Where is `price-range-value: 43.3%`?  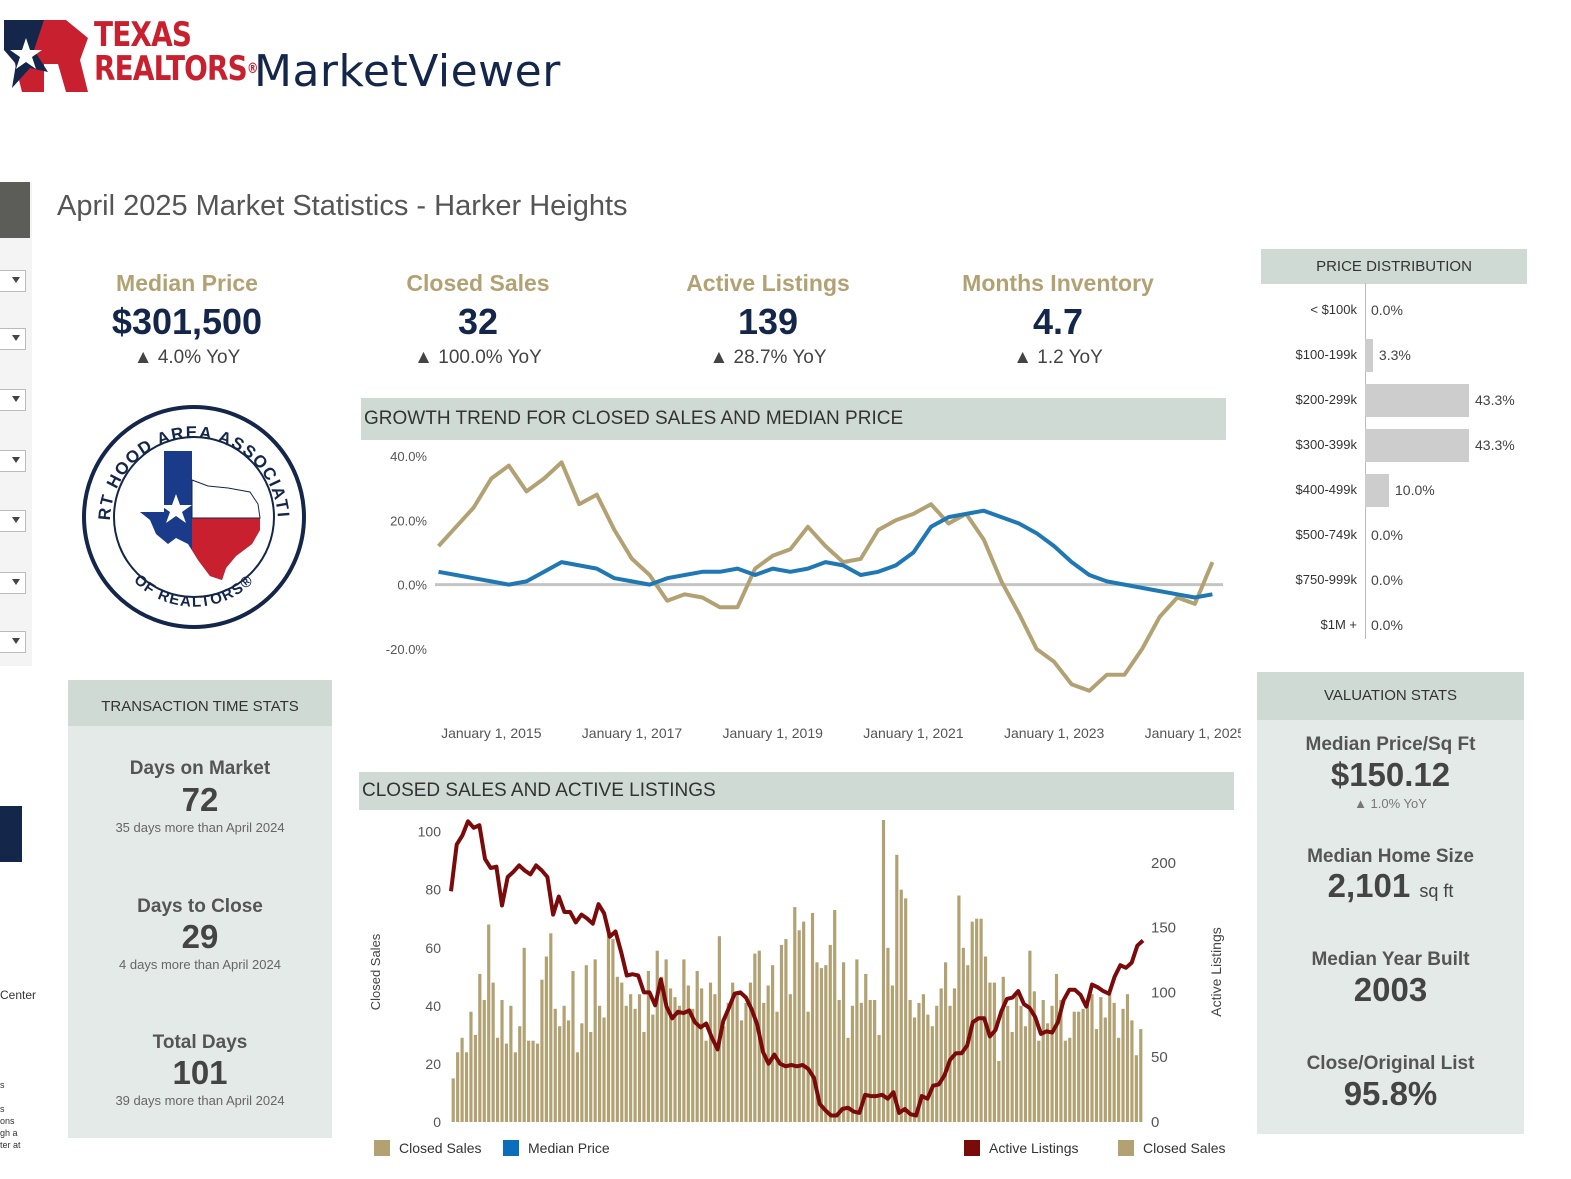 price-range-value: 43.3% is located at coordinates (1495, 445).